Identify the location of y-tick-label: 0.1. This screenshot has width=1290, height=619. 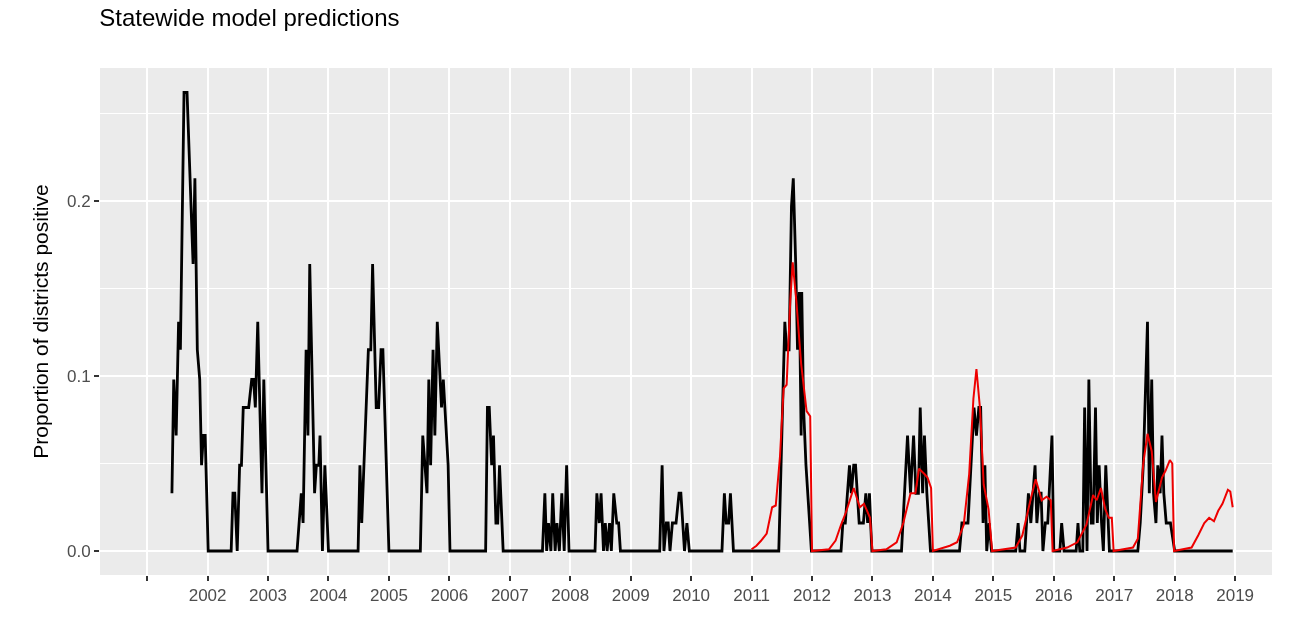
(78, 376).